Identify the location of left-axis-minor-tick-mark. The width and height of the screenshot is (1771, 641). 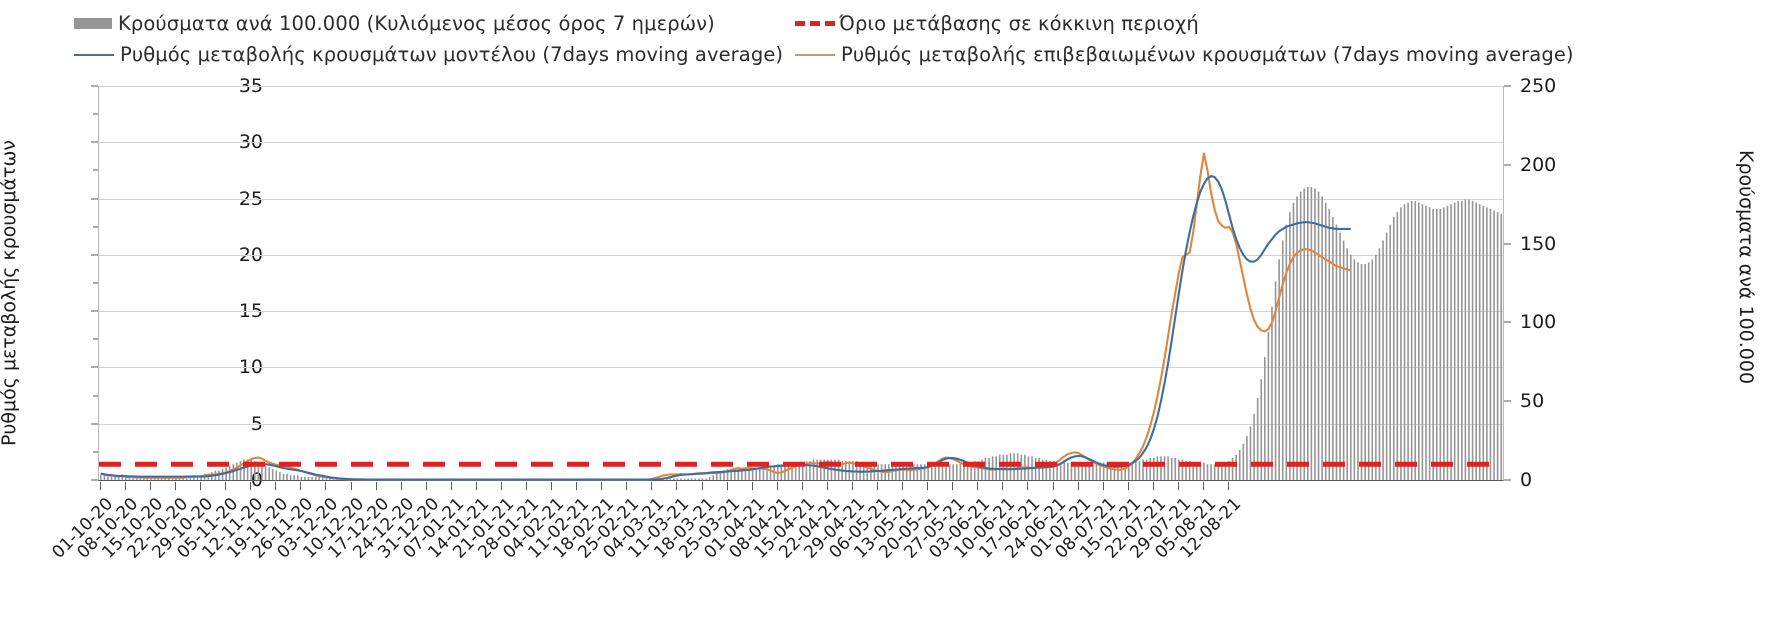
(95, 396).